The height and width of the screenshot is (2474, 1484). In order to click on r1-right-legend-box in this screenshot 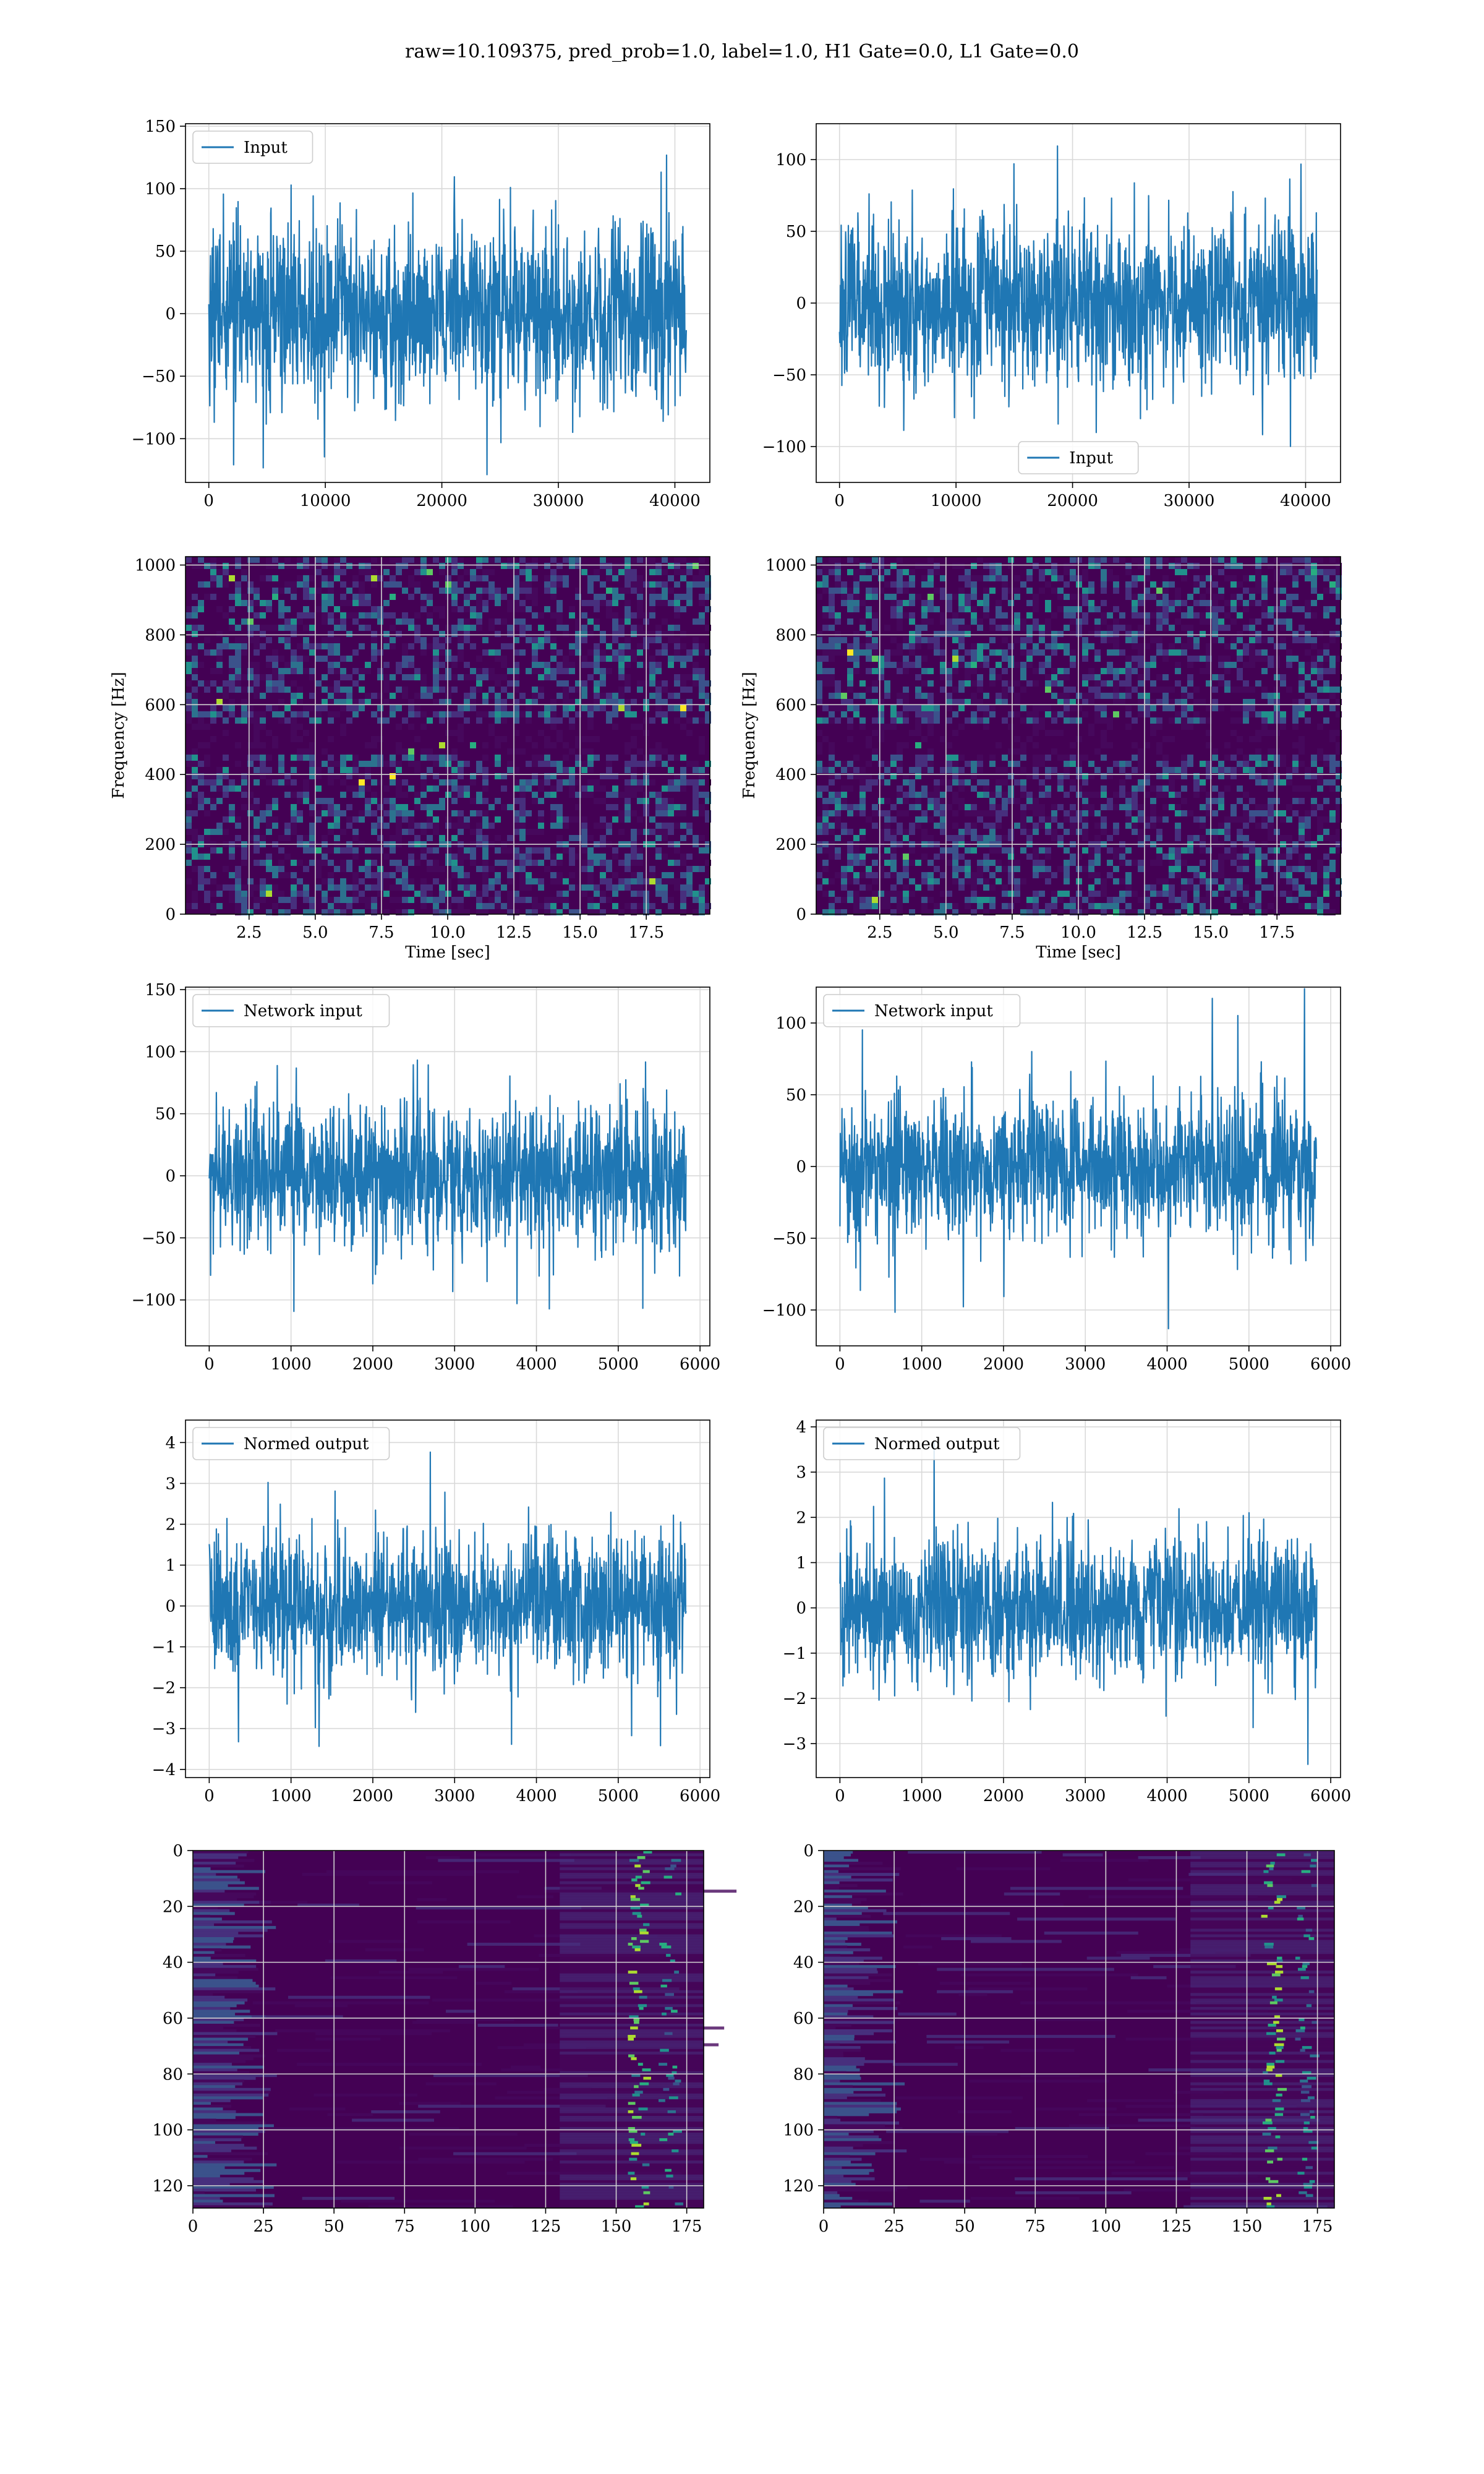, I will do `click(1078, 457)`.